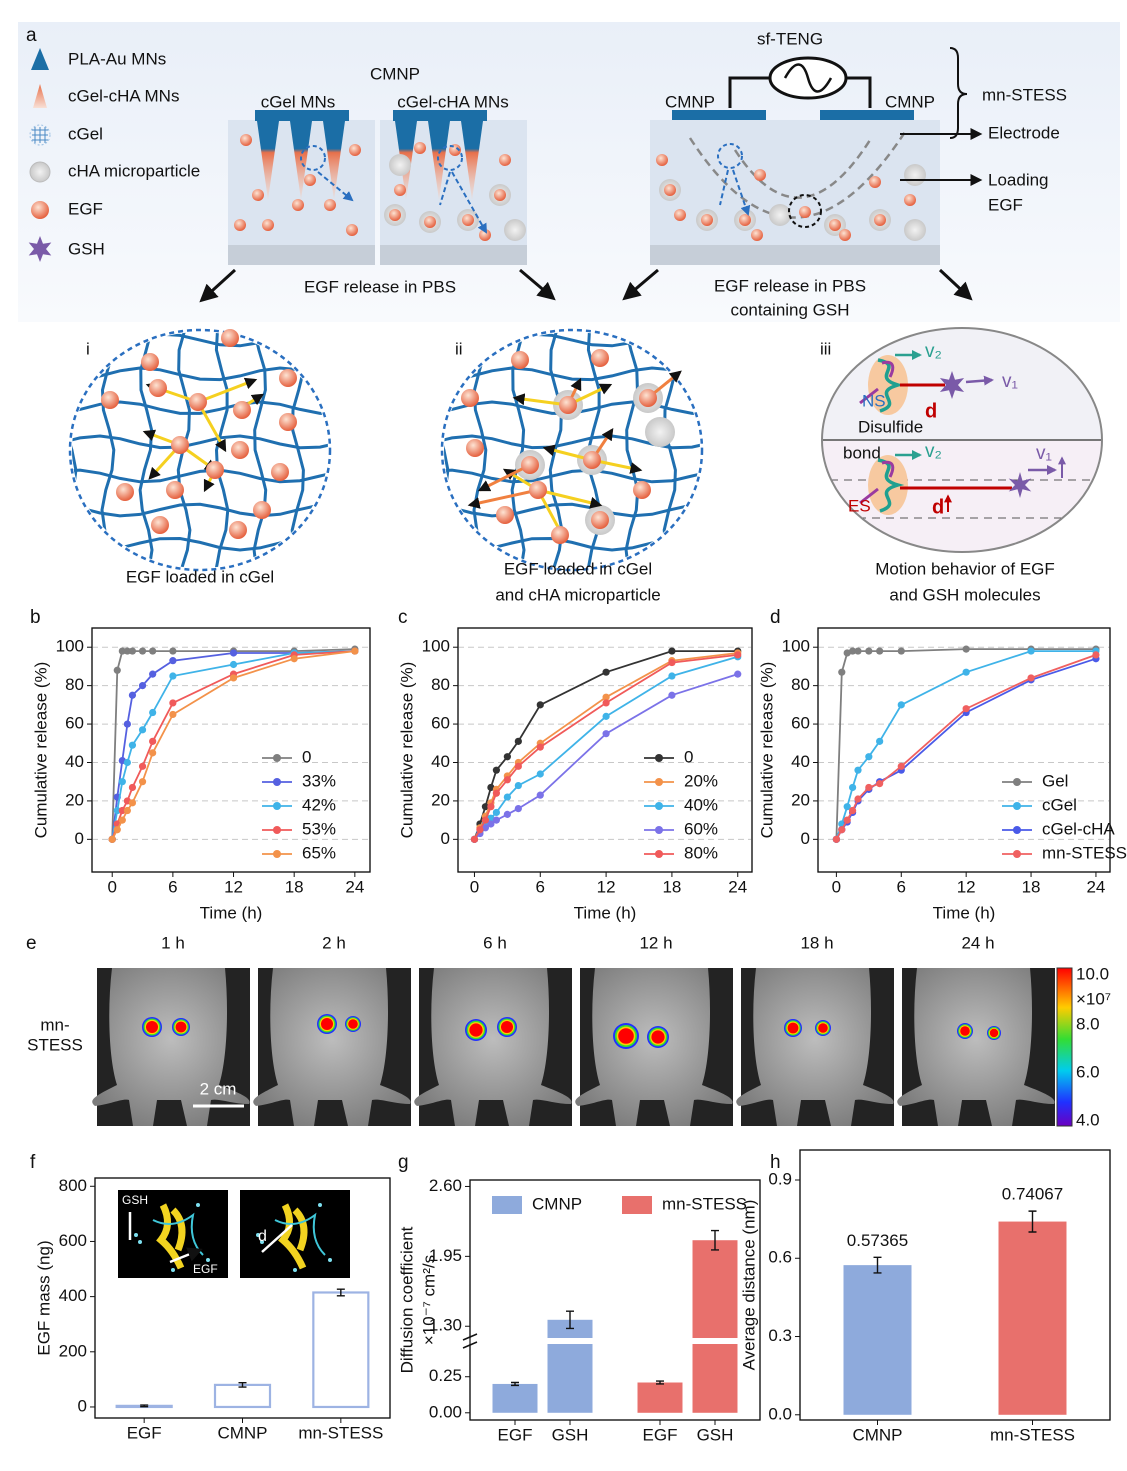 This screenshot has width=1127, height=1471. What do you see at coordinates (242, 1432) in the screenshot?
I see `x-tick-label: CMNP` at bounding box center [242, 1432].